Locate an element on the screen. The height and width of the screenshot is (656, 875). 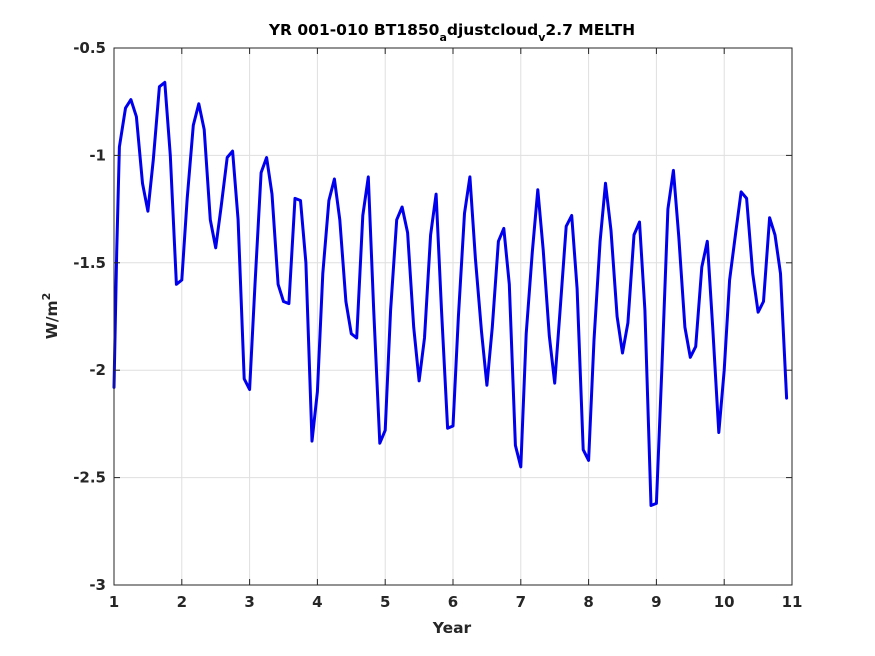
x-axis-title: Year is located at coordinates (452, 628).